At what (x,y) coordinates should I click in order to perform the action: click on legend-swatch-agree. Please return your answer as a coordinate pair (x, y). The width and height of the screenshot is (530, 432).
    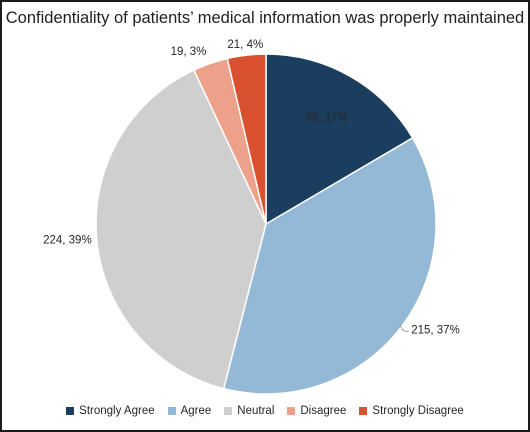
    Looking at the image, I should click on (171, 411).